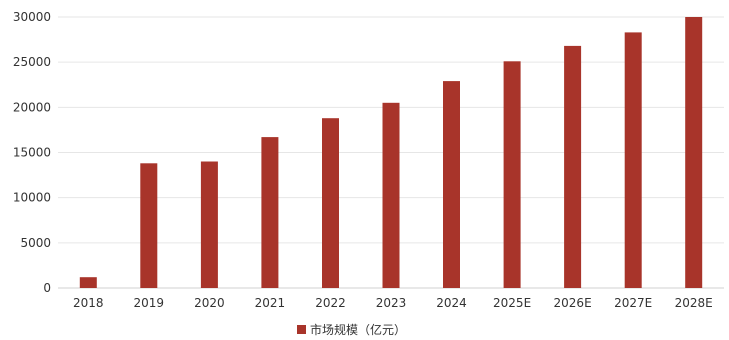 The width and height of the screenshot is (729, 340). Describe the element at coordinates (209, 303) in the screenshot. I see `x-tick-label: 2020` at that location.